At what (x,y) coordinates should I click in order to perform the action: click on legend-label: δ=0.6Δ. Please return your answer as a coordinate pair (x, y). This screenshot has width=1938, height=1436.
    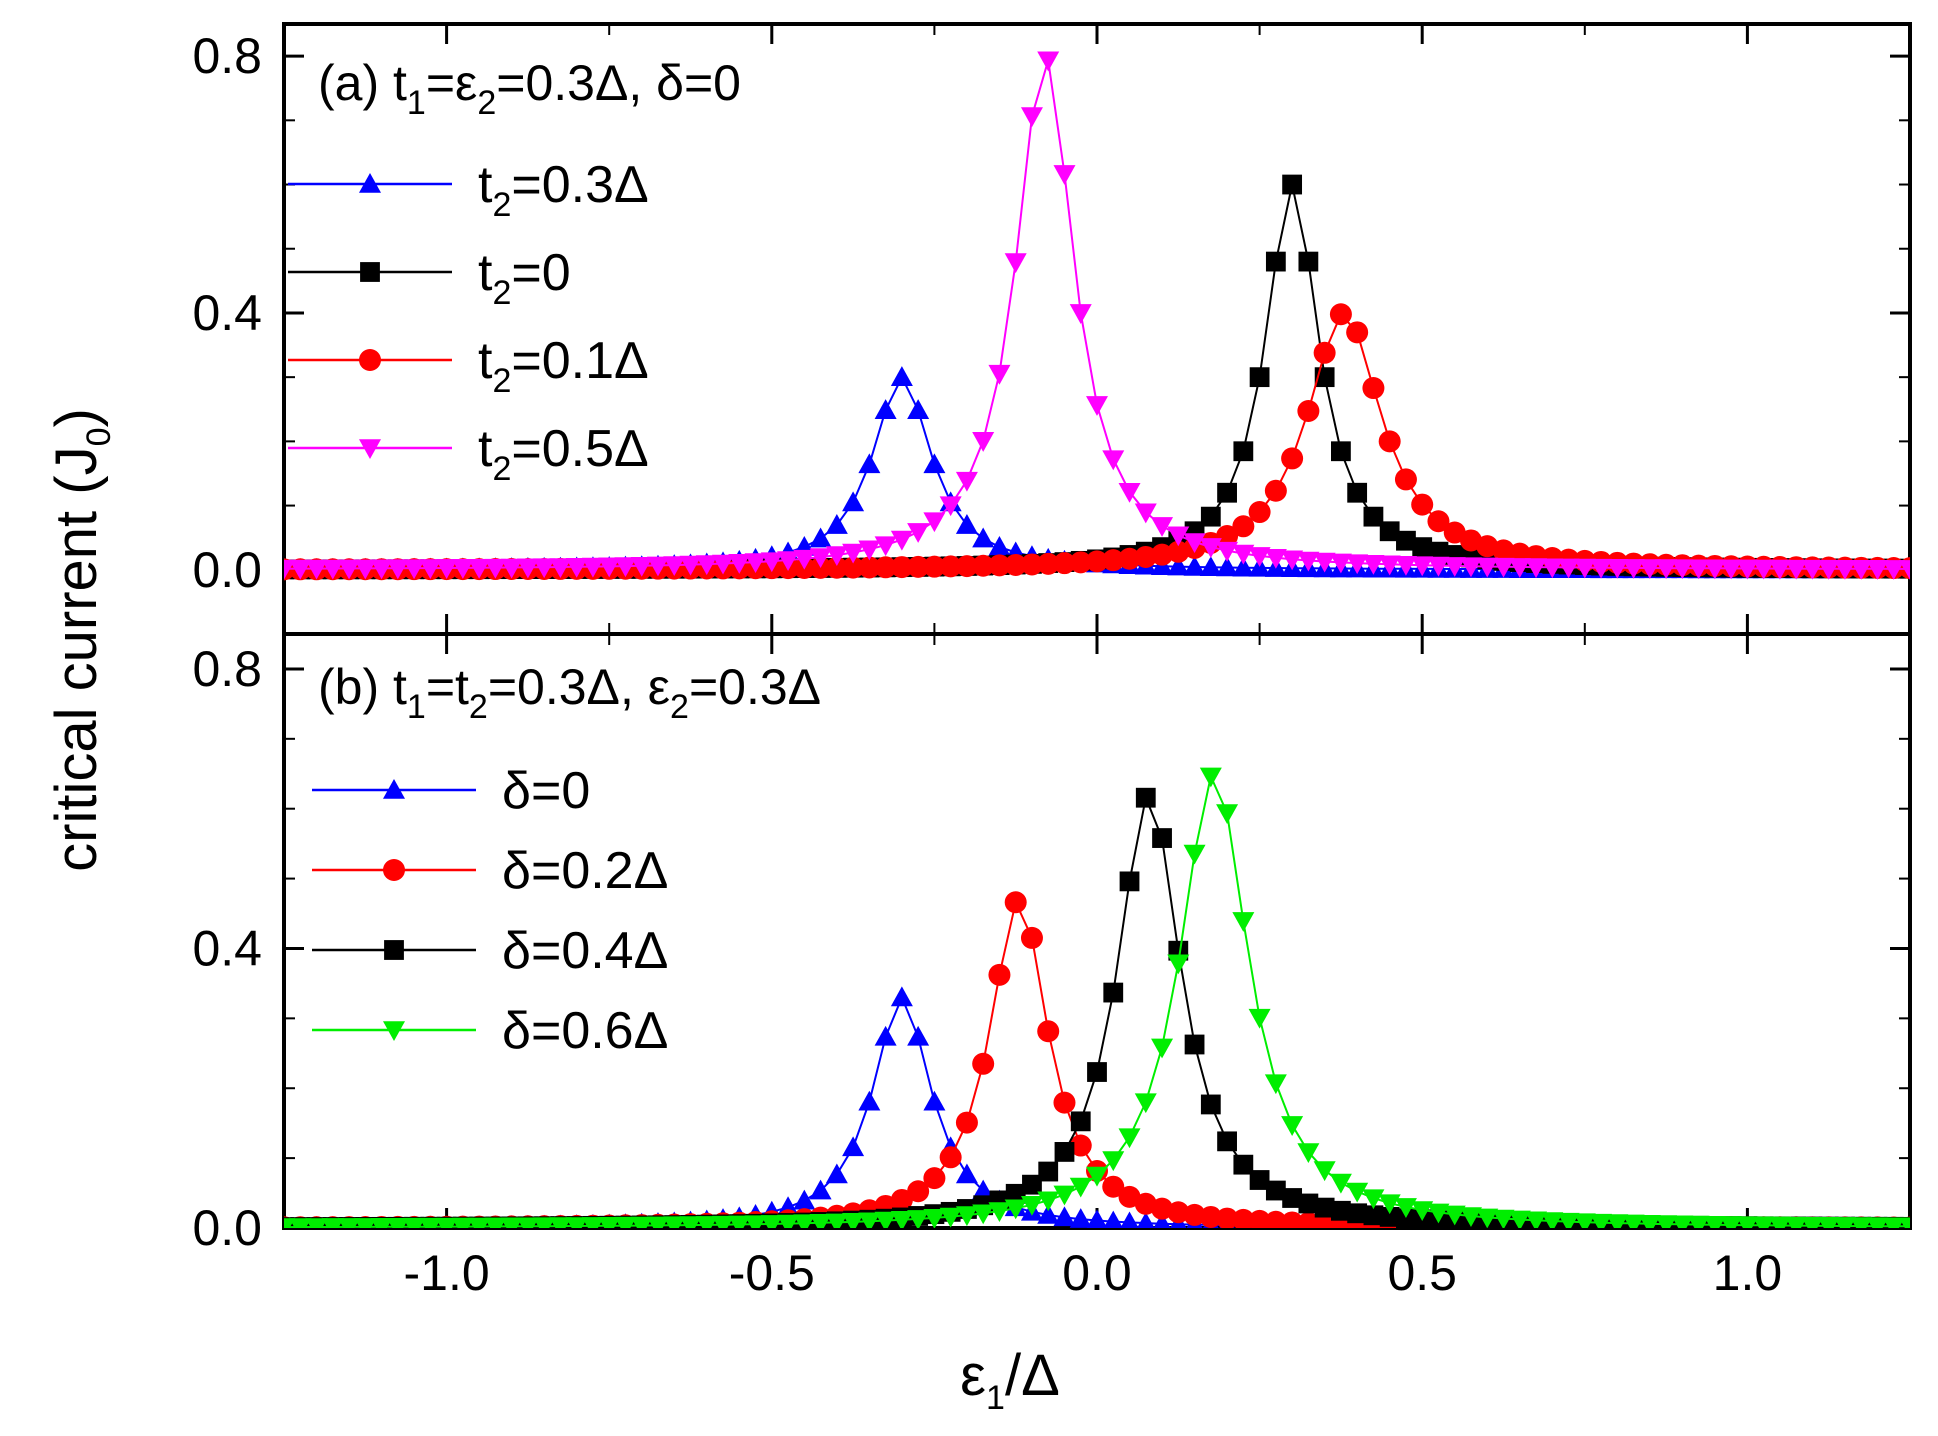
    Looking at the image, I should click on (585, 1031).